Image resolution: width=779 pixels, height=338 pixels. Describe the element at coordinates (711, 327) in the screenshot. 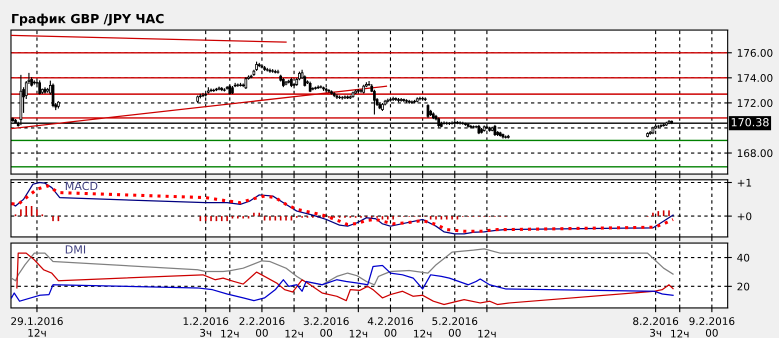

I see `x-tick-label: 9.2.2016 00` at that location.